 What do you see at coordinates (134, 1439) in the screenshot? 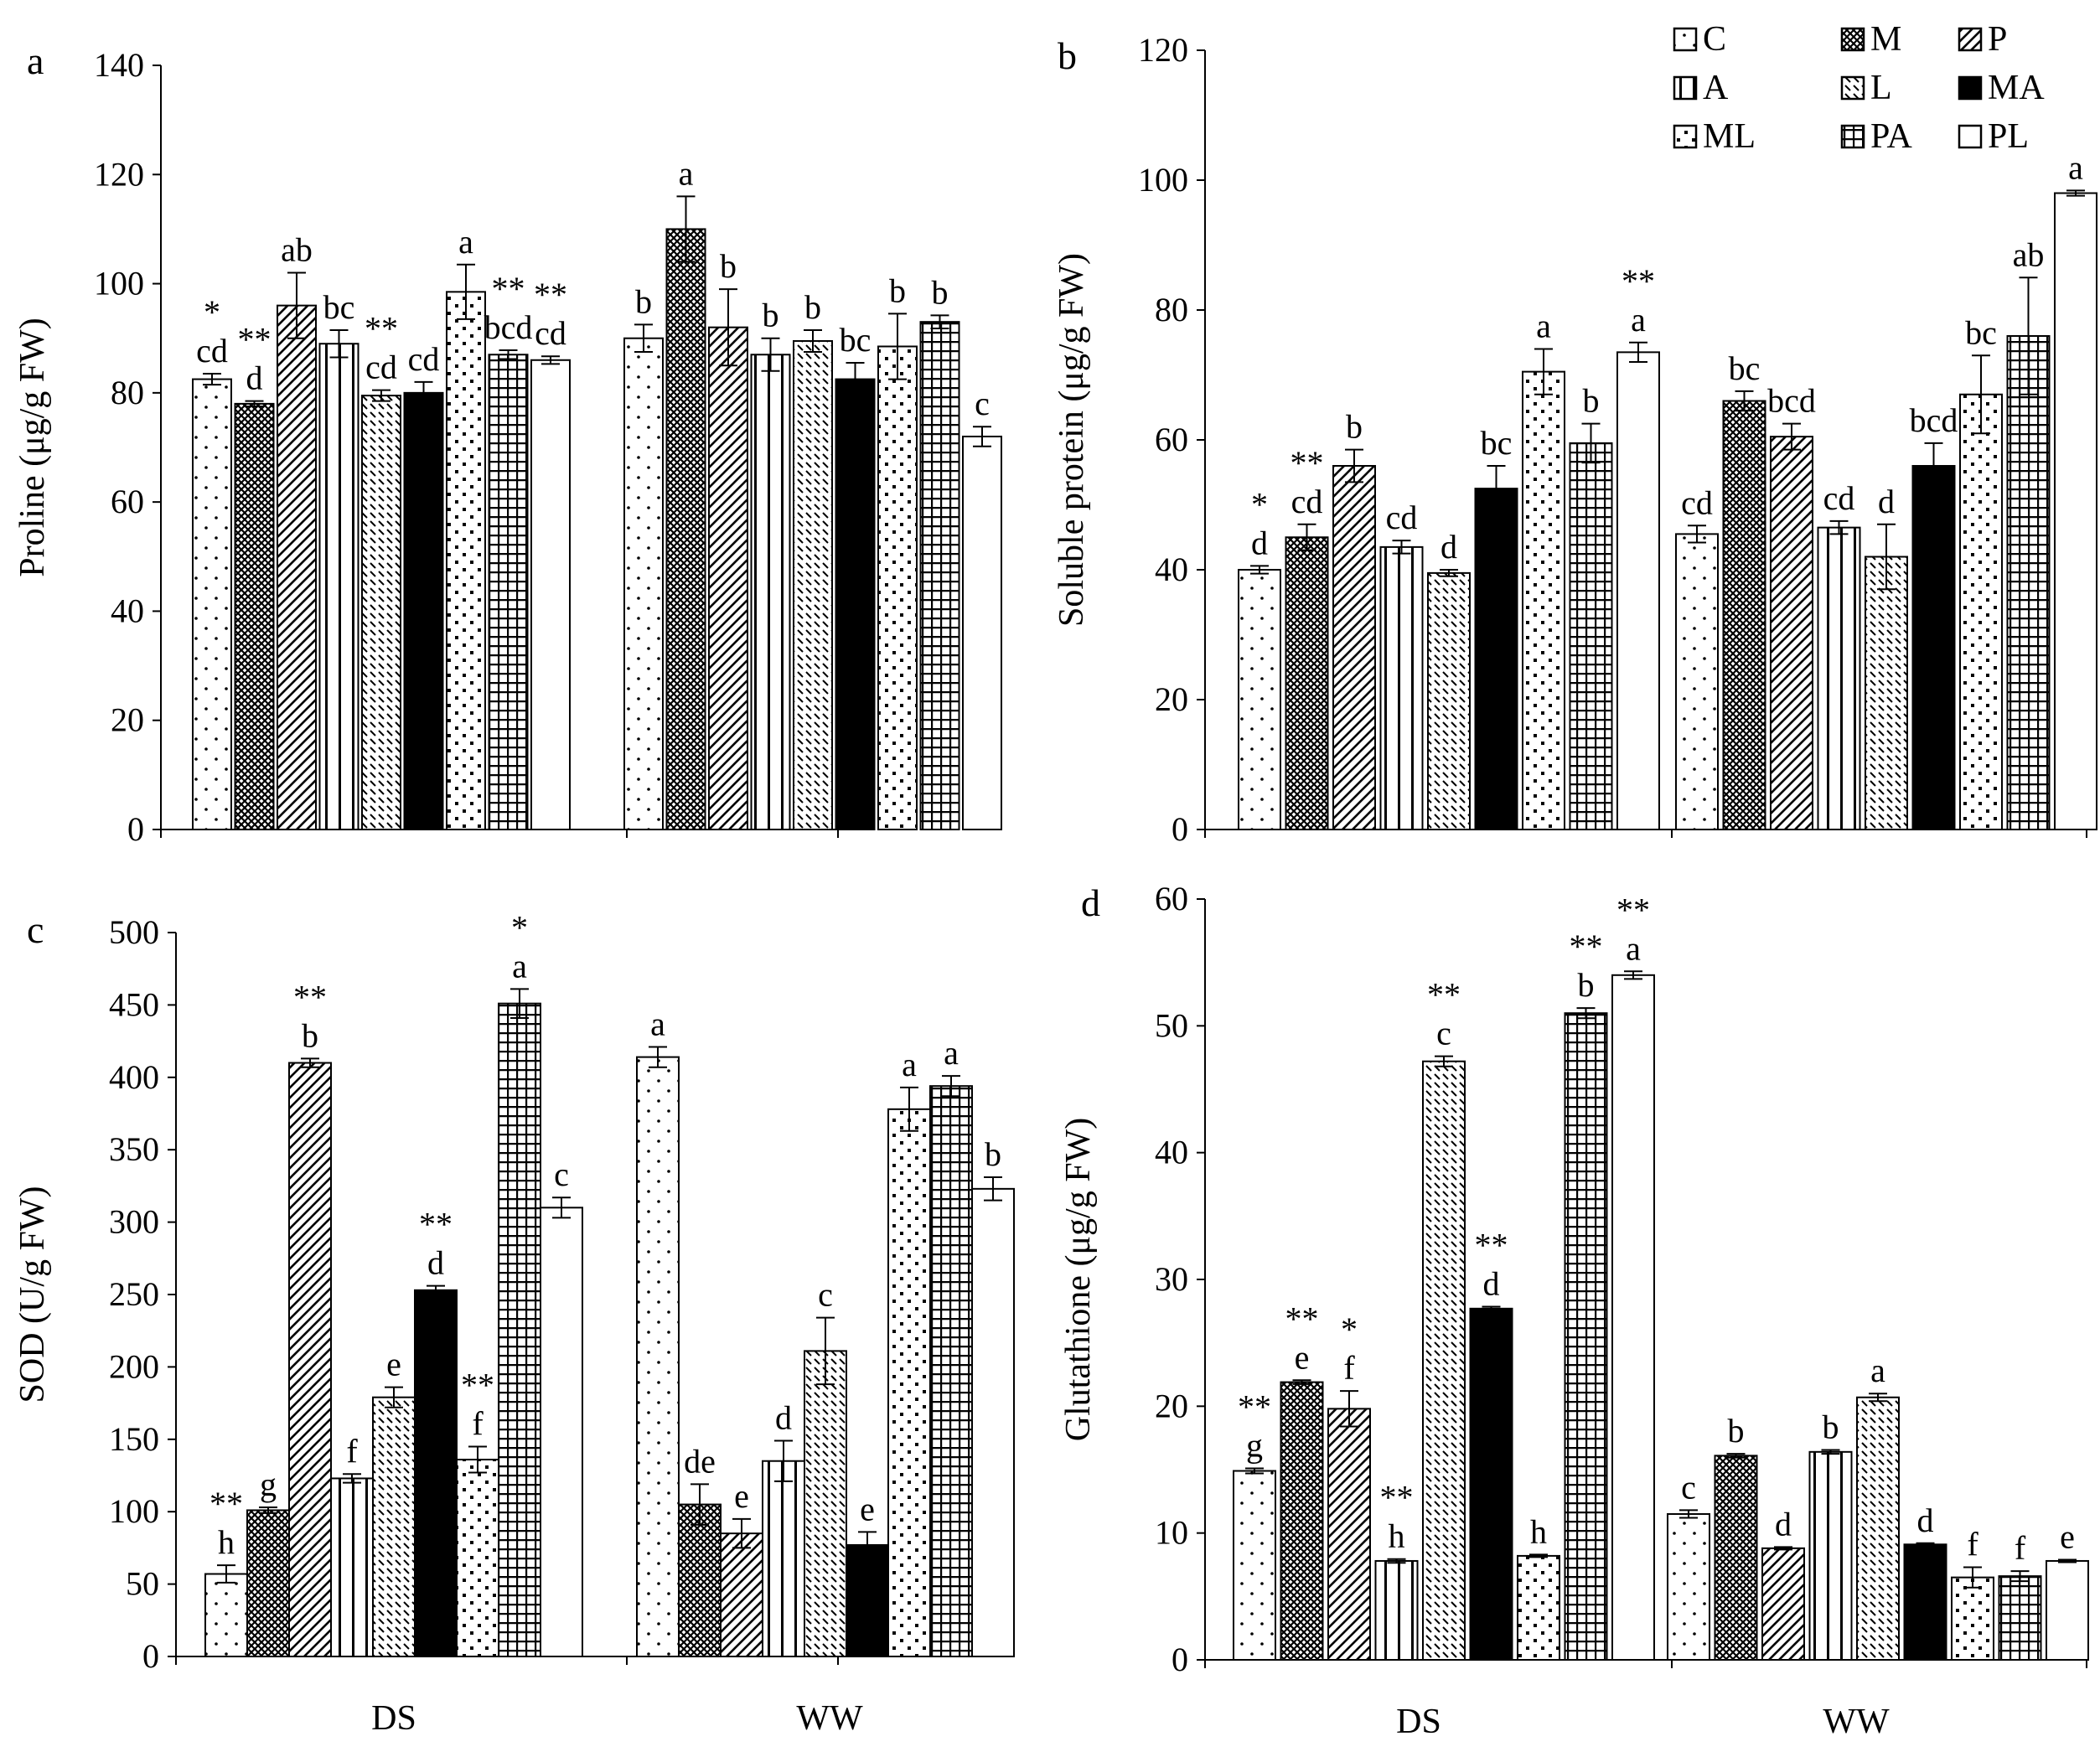
I see `y-tick-label: 150` at bounding box center [134, 1439].